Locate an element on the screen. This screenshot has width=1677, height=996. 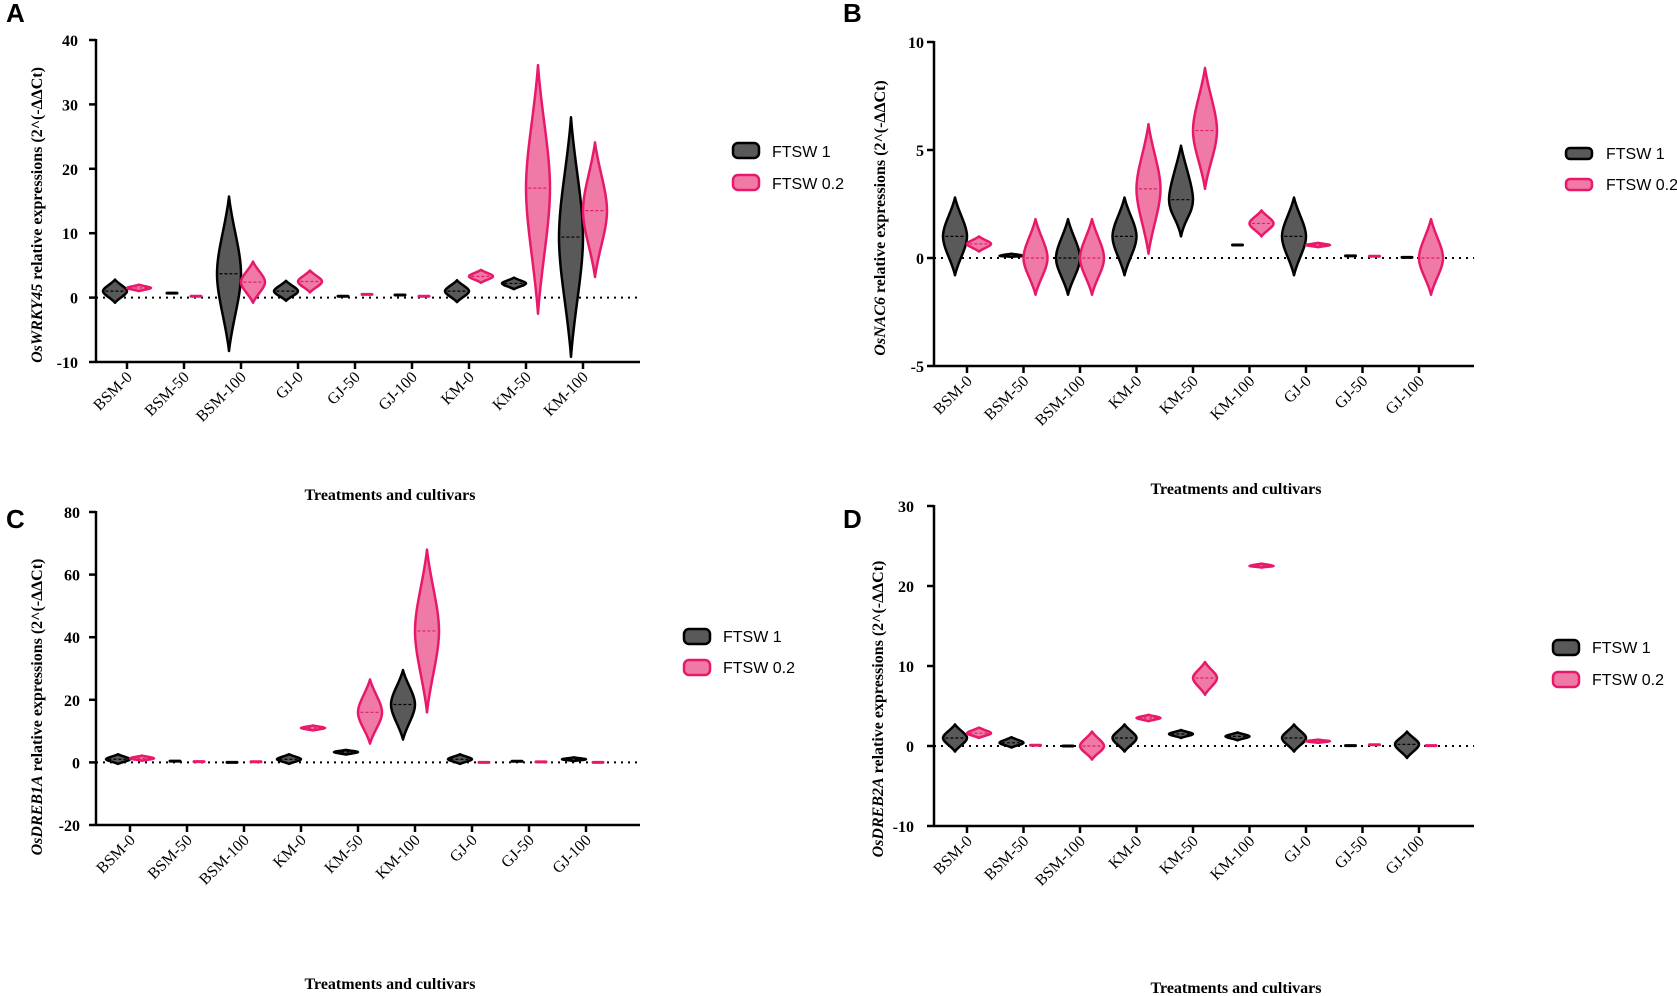
y-axis-gene-b: OsNAC6 is located at coordinates (880, 326).